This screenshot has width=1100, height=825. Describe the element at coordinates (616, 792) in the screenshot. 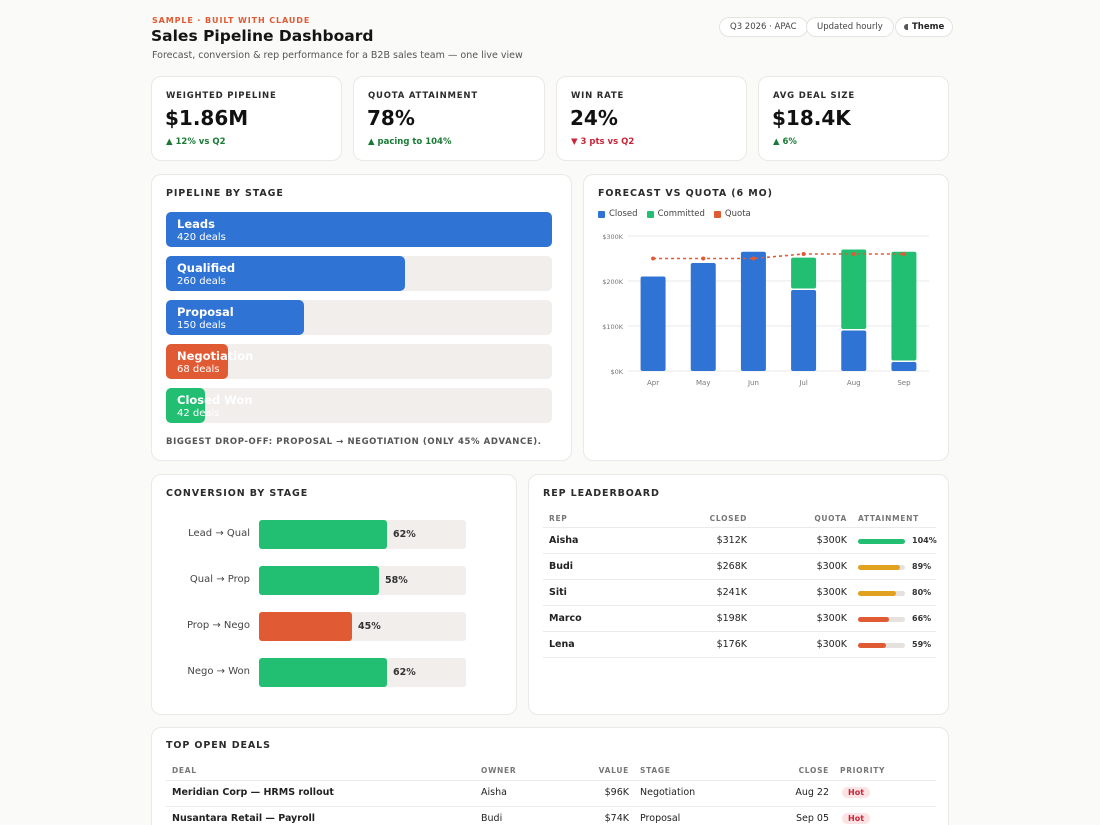

I see `deal-value: $96K` at that location.